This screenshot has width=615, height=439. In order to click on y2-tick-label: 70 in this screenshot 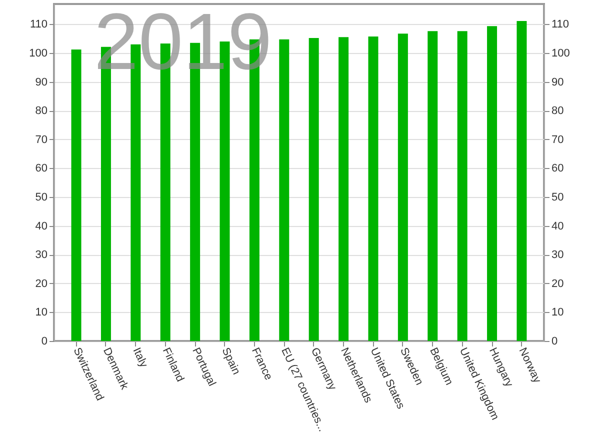, I will do `click(558, 140)`.